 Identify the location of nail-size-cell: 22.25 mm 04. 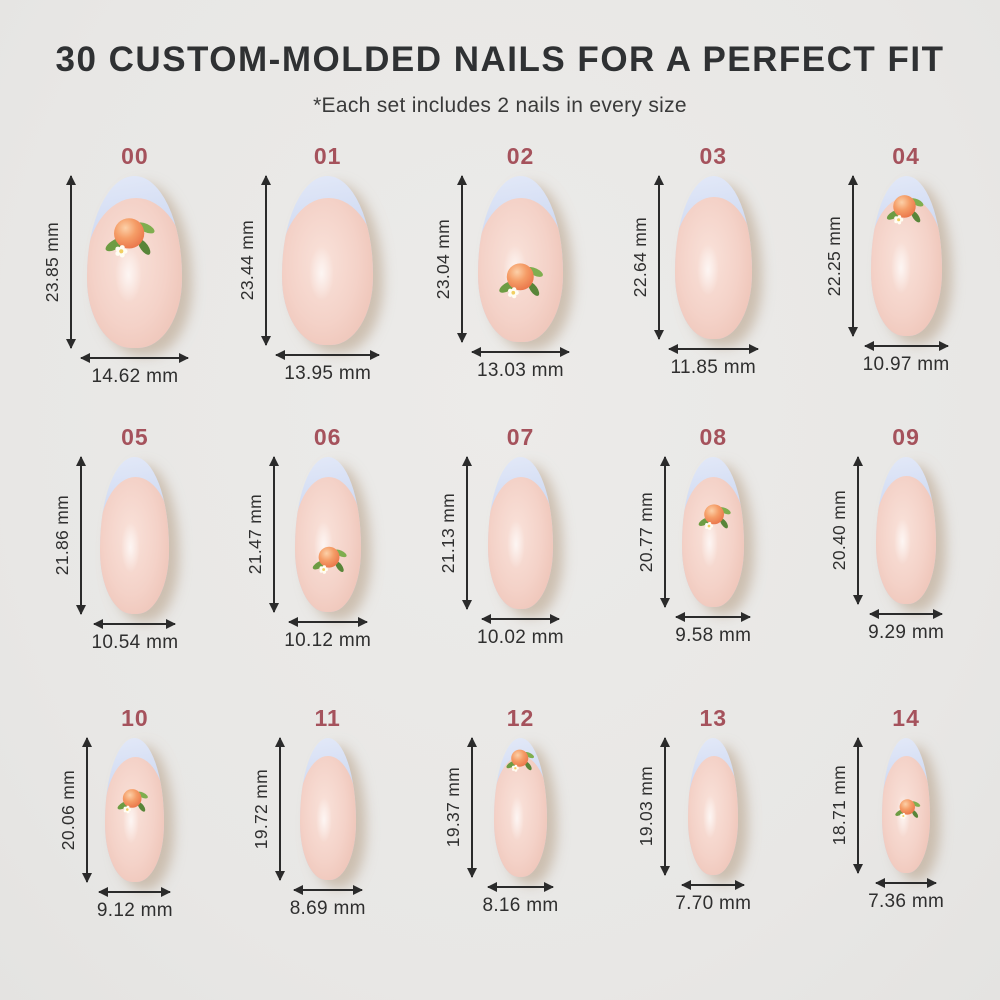
(885, 282).